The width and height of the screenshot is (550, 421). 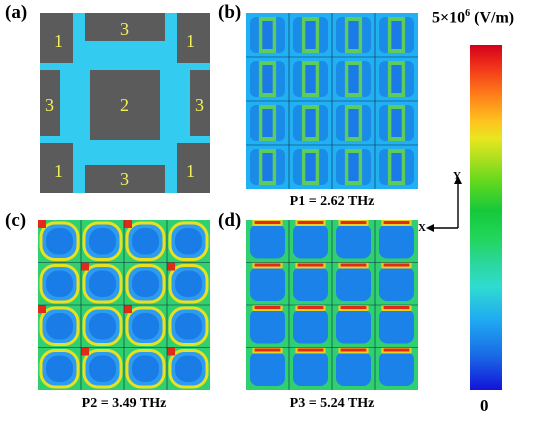 What do you see at coordinates (332, 403) in the screenshot?
I see `caption-p3: P3 = 5.24 THz` at bounding box center [332, 403].